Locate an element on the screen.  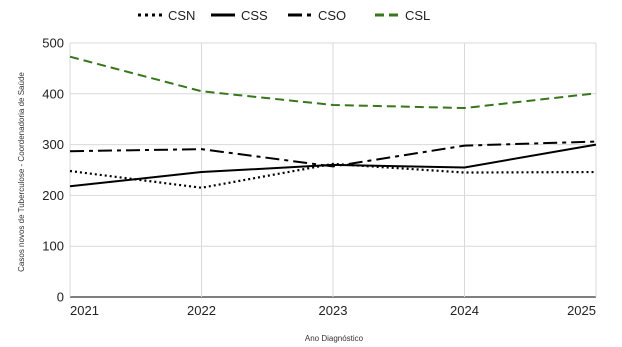
y-tick-label: 500 is located at coordinates (53, 43).